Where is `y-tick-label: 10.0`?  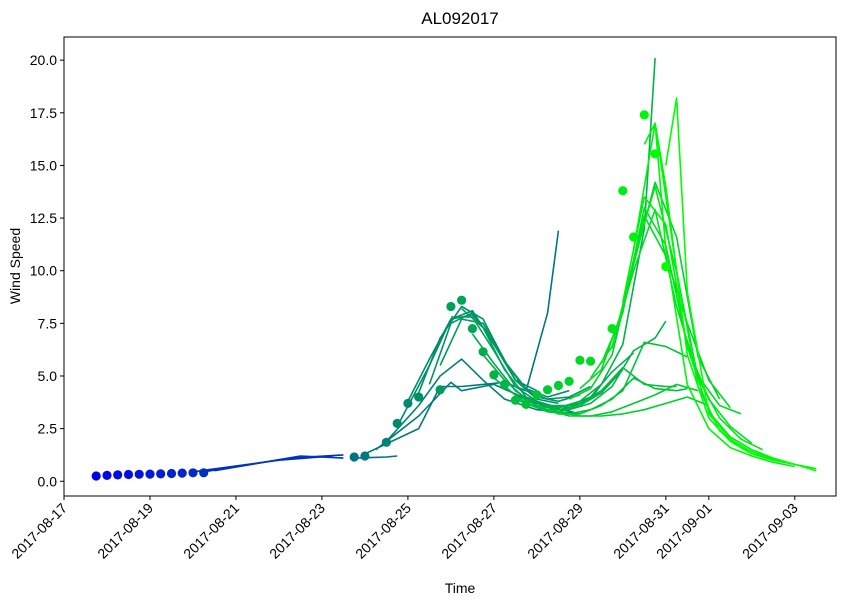 y-tick-label: 10.0 is located at coordinates (43, 271).